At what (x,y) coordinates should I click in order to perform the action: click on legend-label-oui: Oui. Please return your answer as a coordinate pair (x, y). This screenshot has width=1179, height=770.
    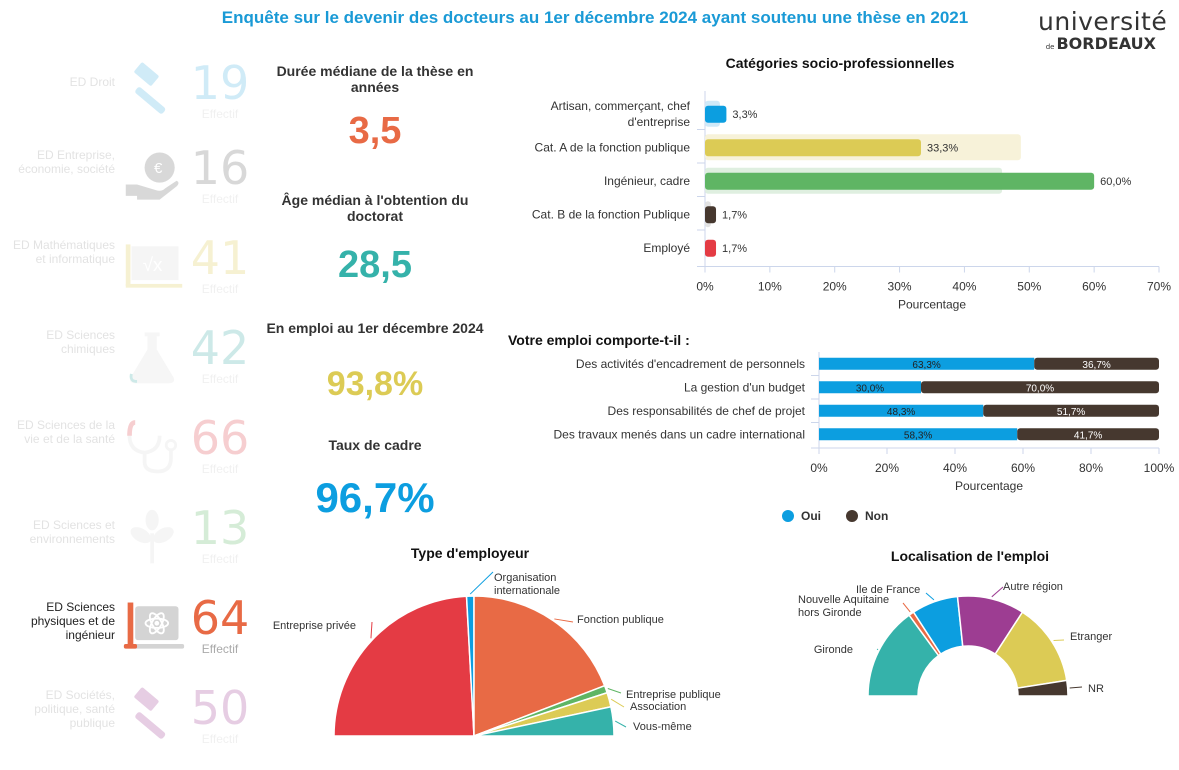
    Looking at the image, I should click on (811, 516).